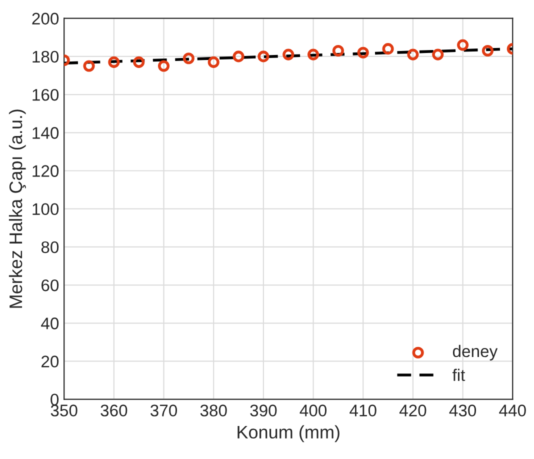 Image resolution: width=534 pixels, height=459 pixels. What do you see at coordinates (50, 285) in the screenshot?
I see `y-tick-label: 60` at bounding box center [50, 285].